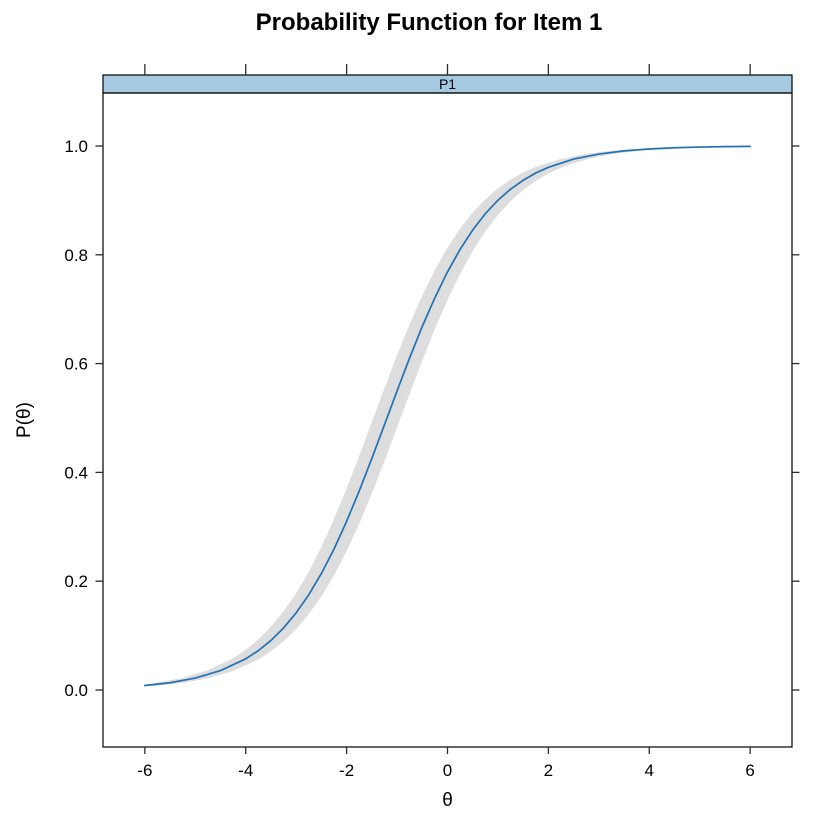  What do you see at coordinates (447, 800) in the screenshot?
I see `x-axis-label: θ` at bounding box center [447, 800].